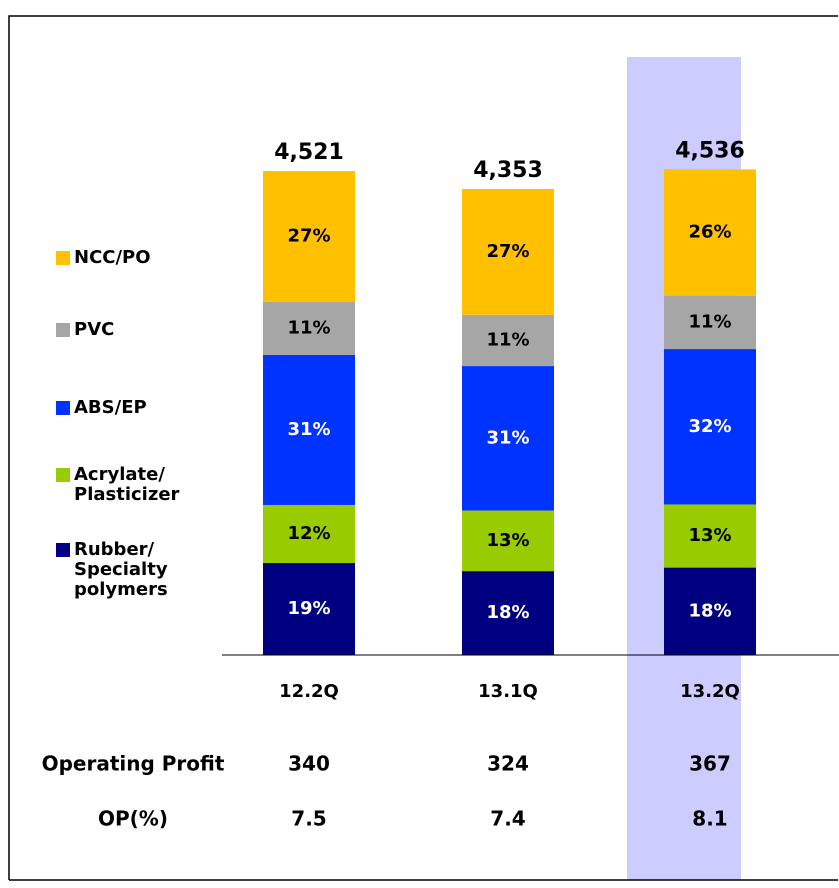  I want to click on total-label: 4,521, so click(309, 152).